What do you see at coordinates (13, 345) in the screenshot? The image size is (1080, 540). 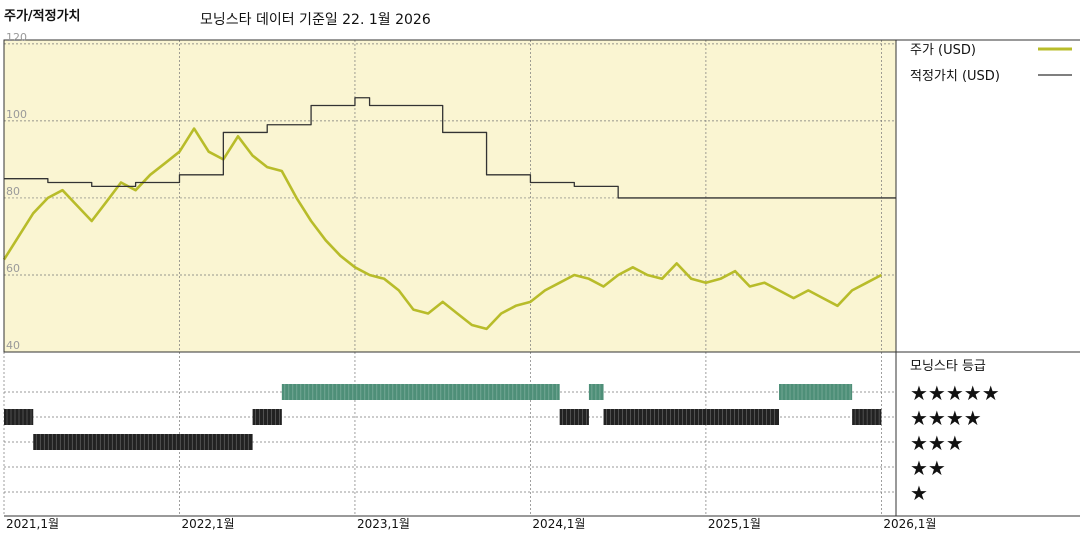 I see `y-tick-label: 40` at bounding box center [13, 345].